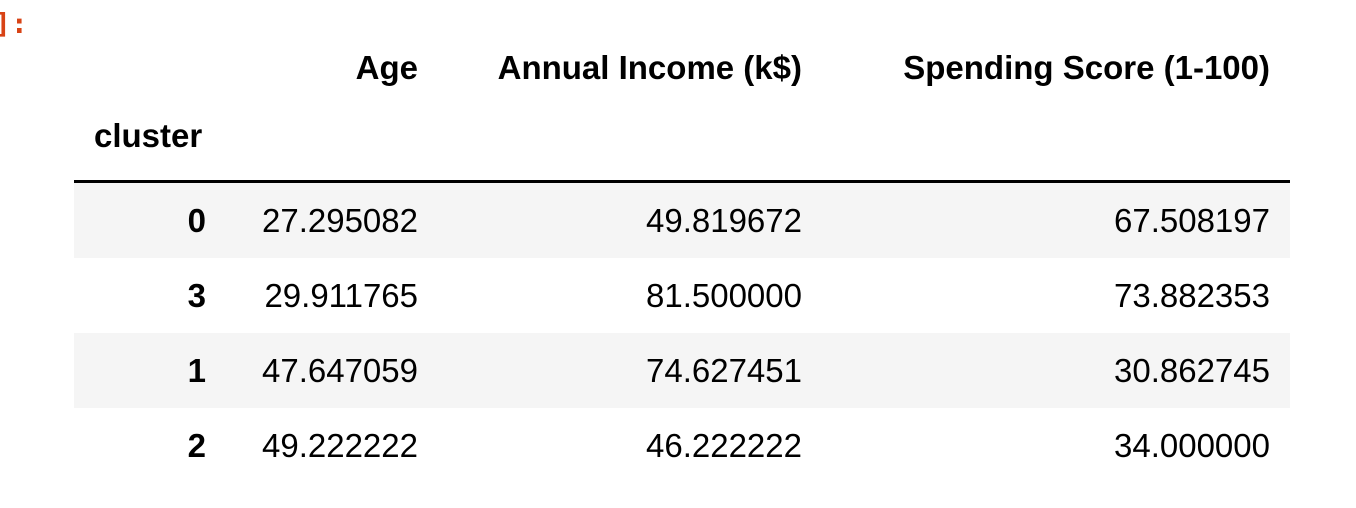  I want to click on row-index: 1, so click(150, 370).